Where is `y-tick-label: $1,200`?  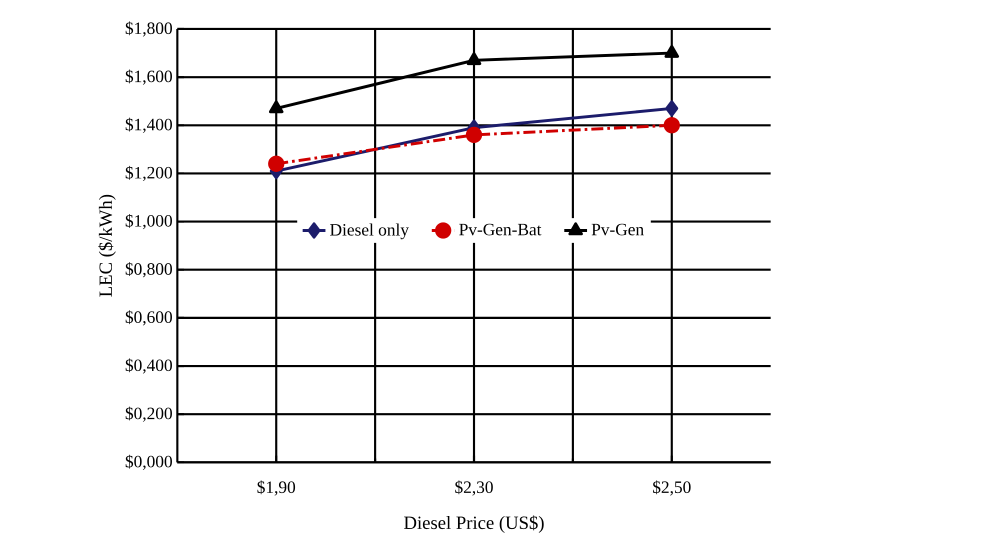 y-tick-label: $1,200 is located at coordinates (149, 174).